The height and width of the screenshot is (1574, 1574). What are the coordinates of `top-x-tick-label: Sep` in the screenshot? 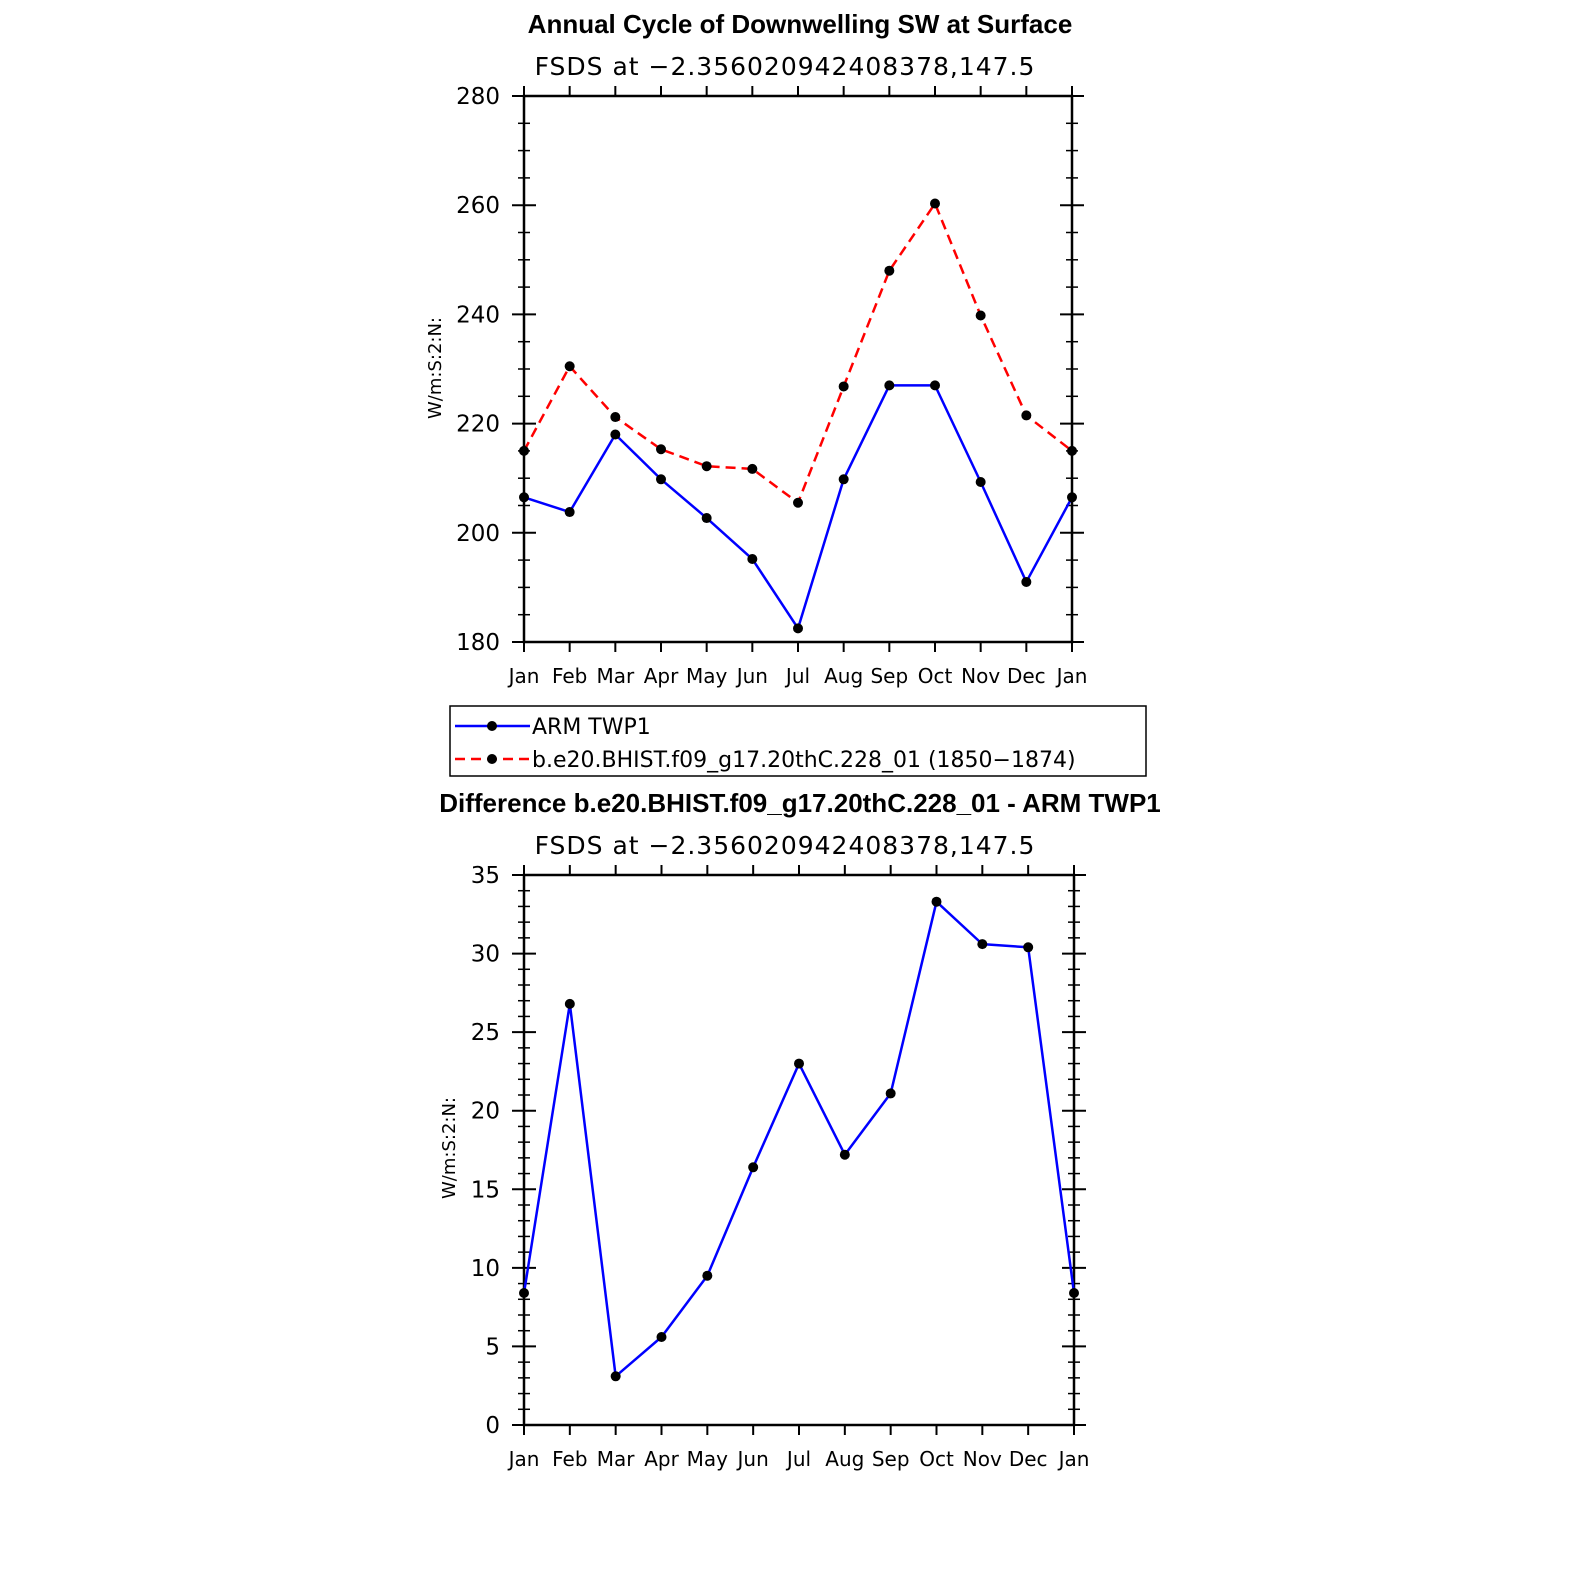 It's located at (889, 676).